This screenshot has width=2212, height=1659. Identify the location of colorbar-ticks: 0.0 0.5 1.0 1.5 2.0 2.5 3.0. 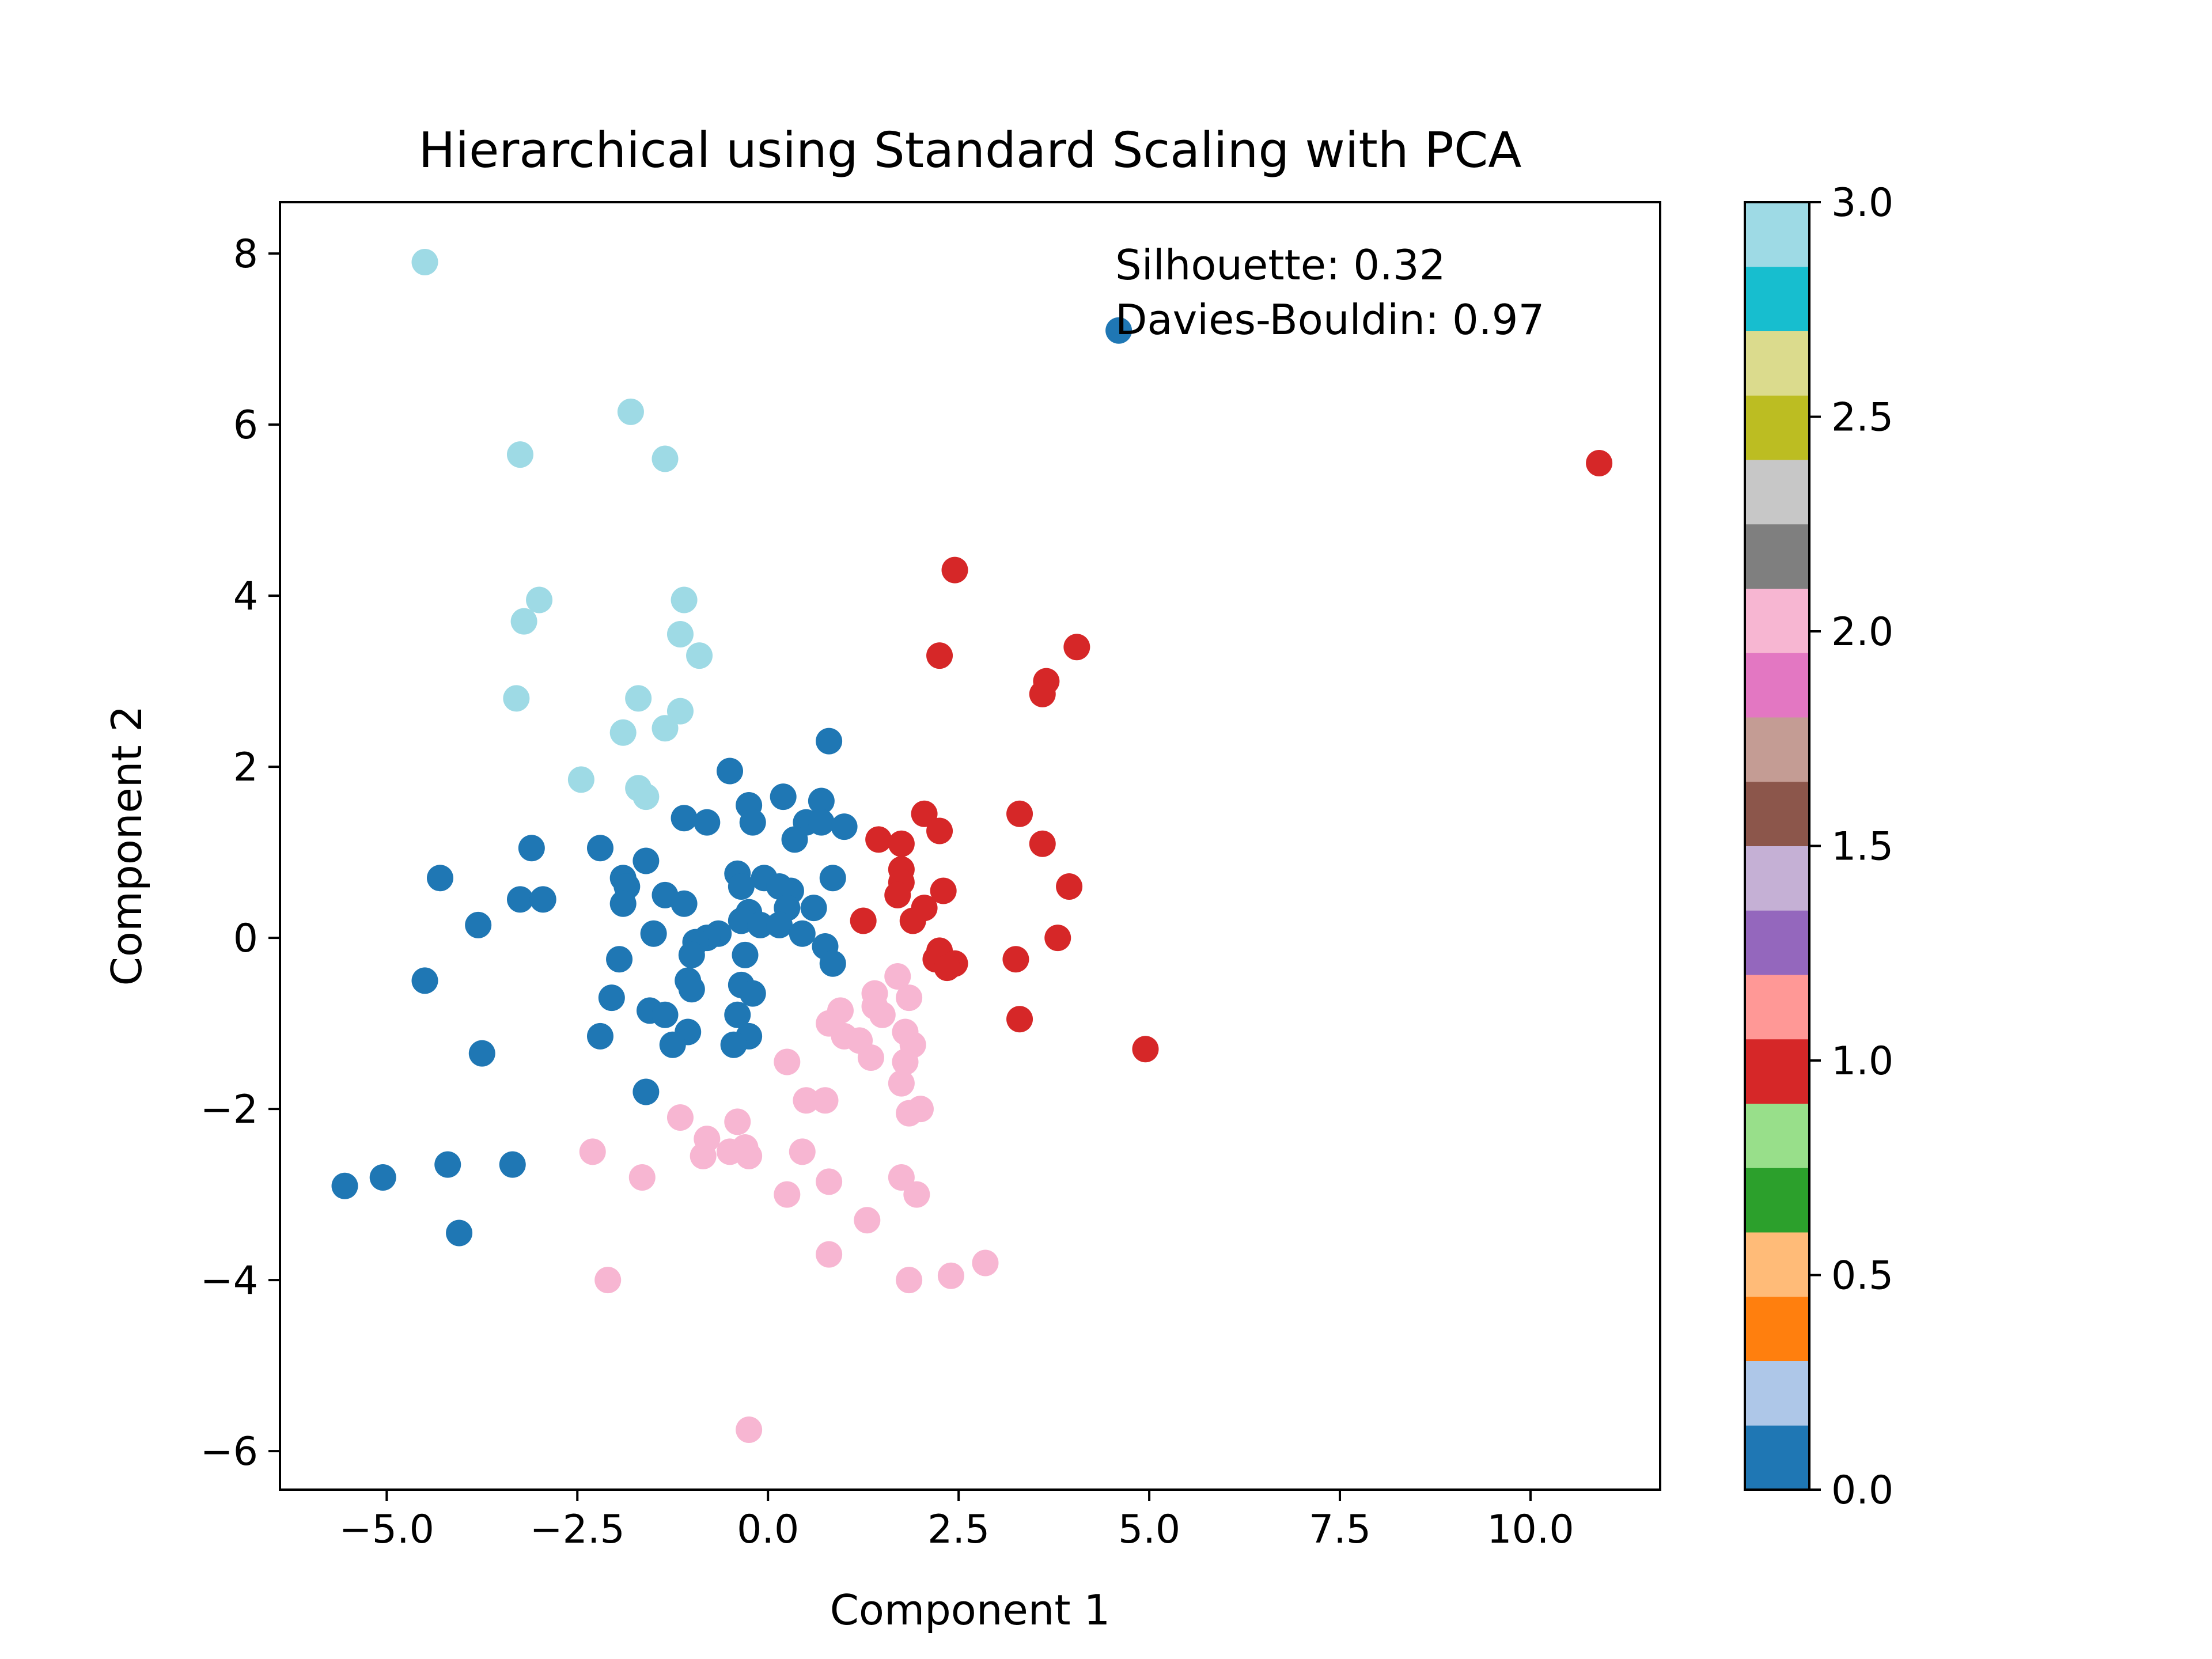
(1851, 846).